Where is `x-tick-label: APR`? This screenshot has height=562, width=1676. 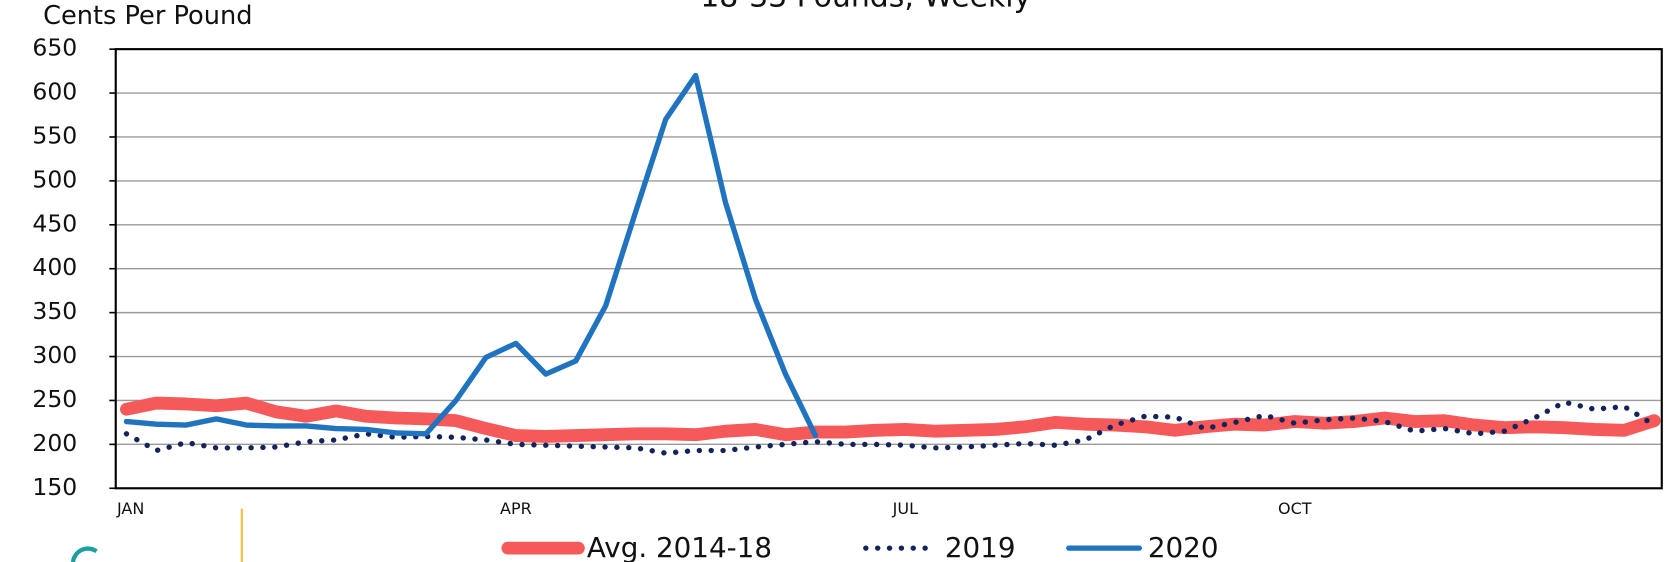 x-tick-label: APR is located at coordinates (516, 508).